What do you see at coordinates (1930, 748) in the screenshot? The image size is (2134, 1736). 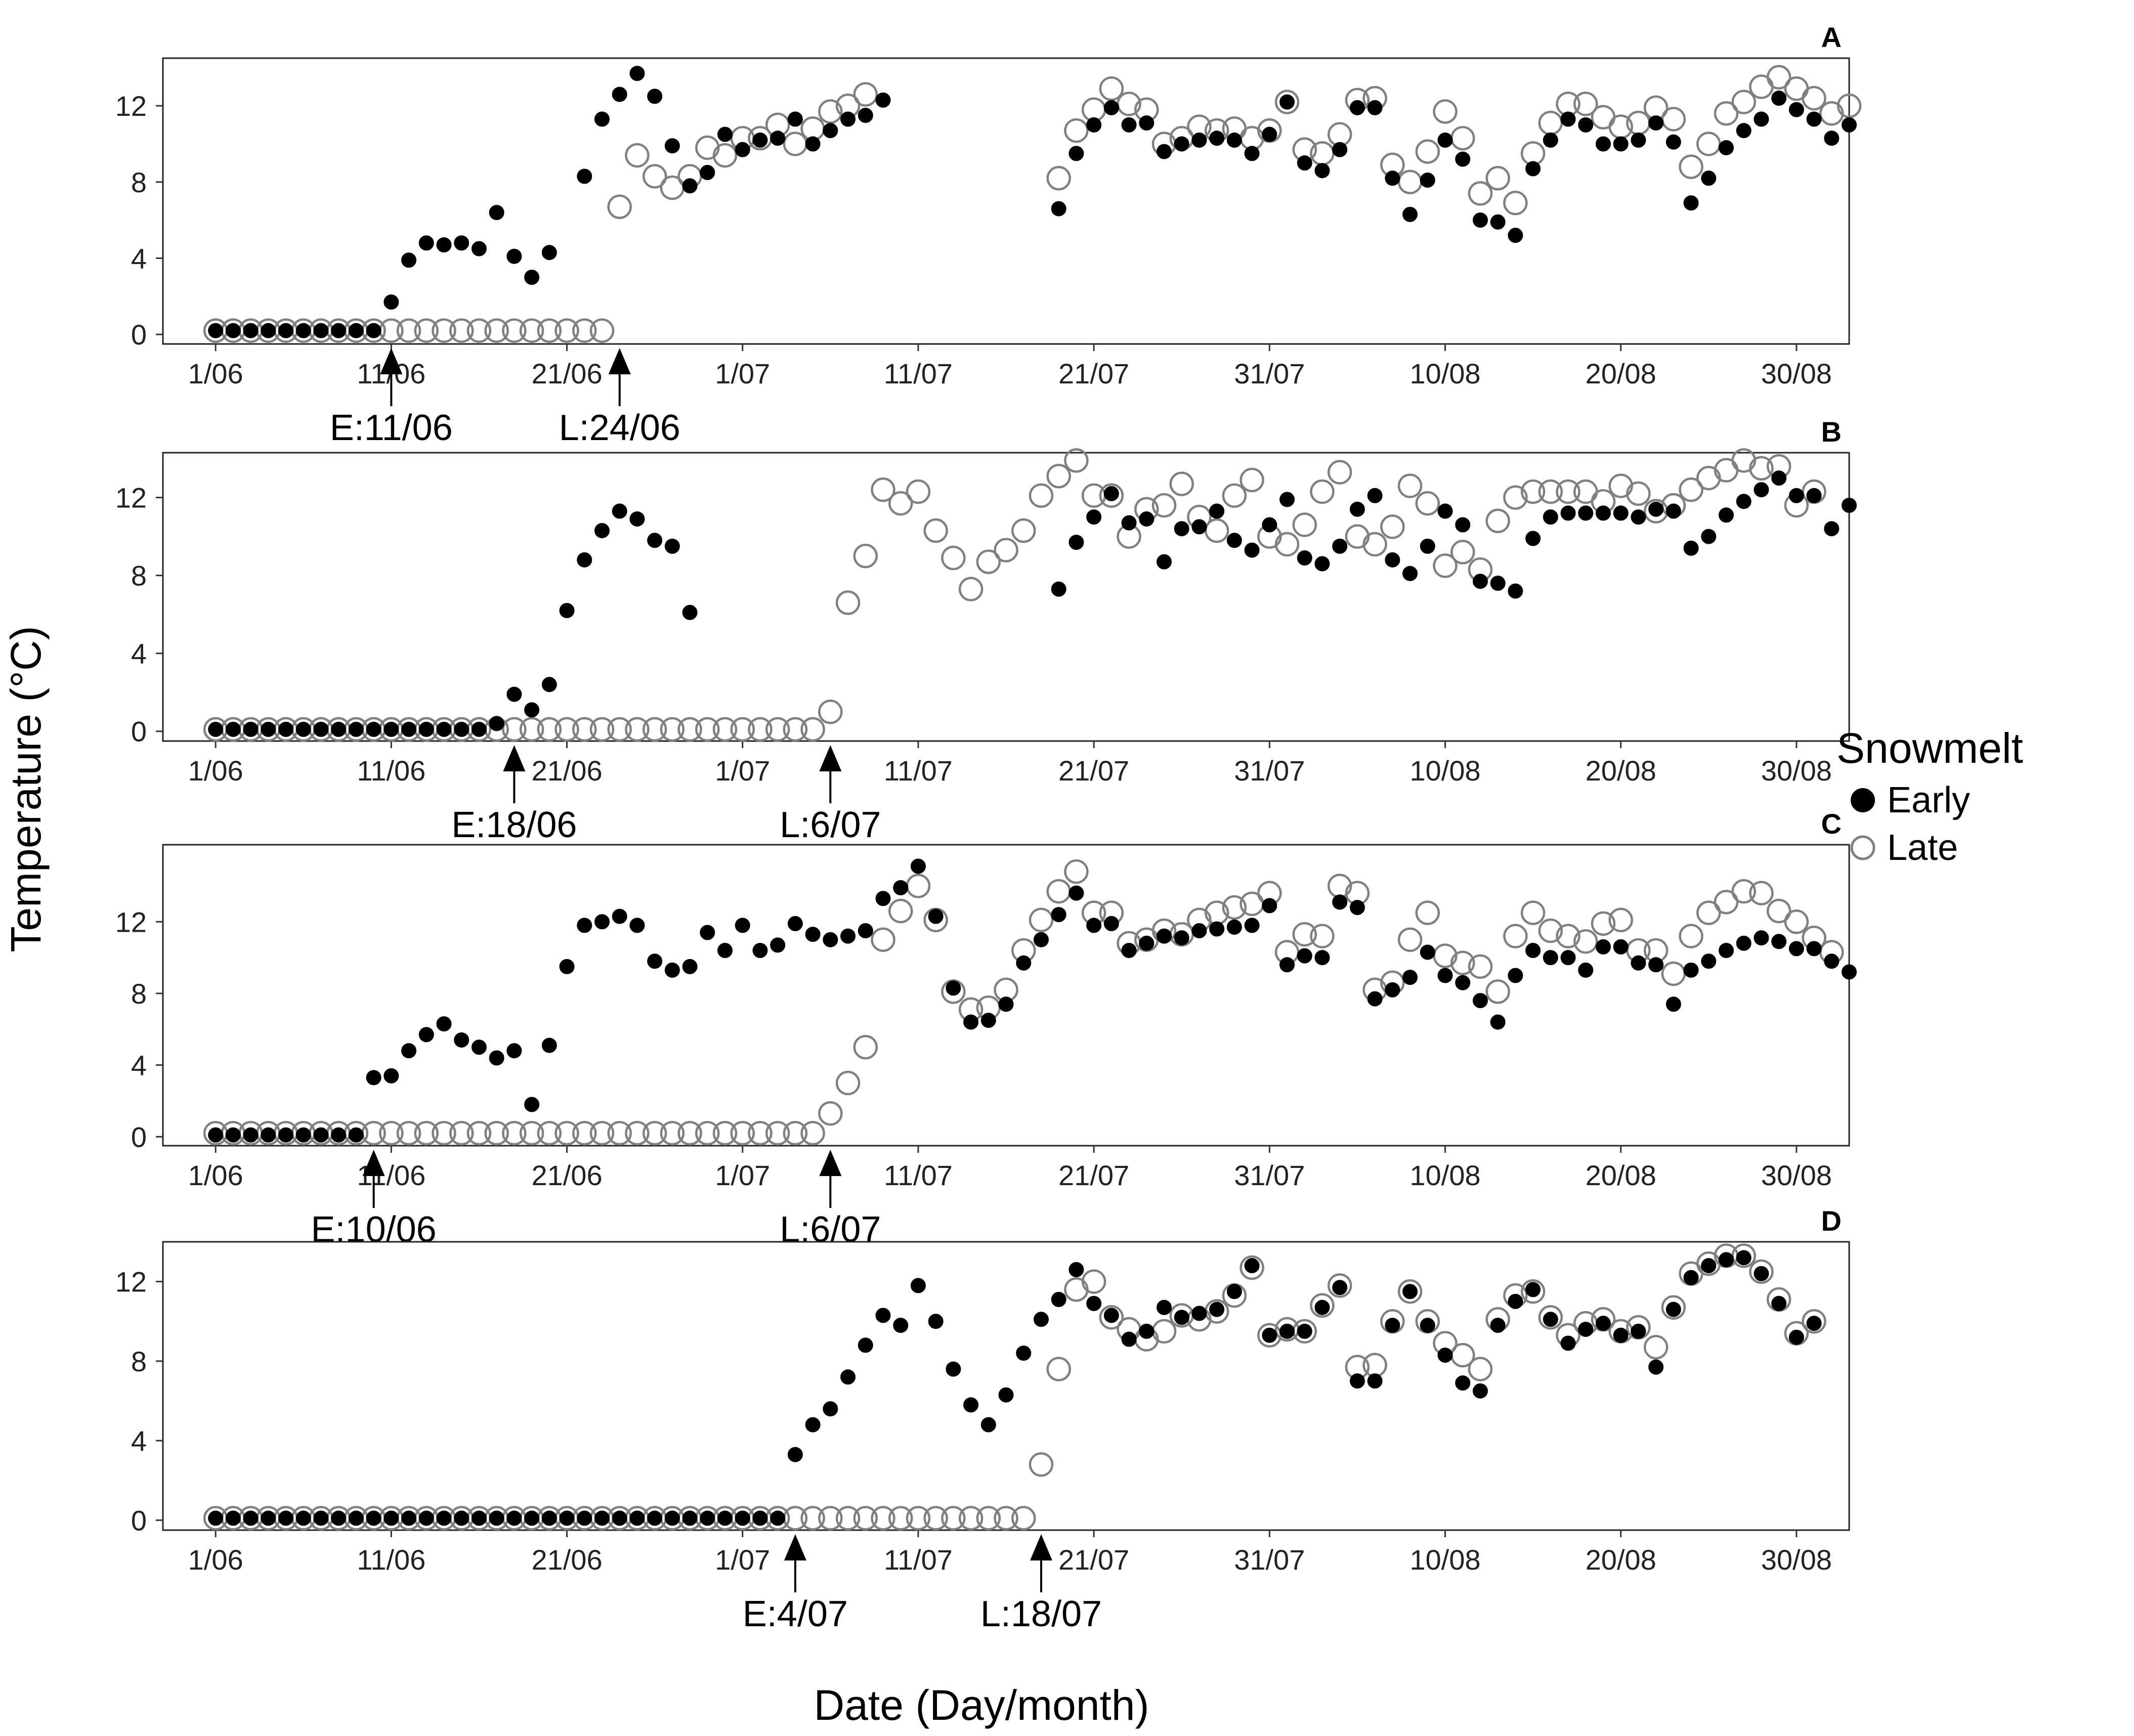 I see `legend-title: Snowmelt` at bounding box center [1930, 748].